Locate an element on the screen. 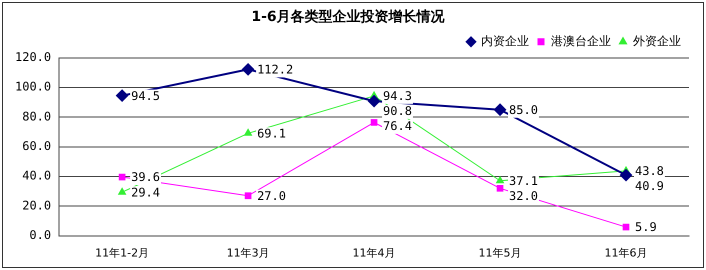 Image resolution: width=706 pixels, height=270 pixels. data-label: 5.9 is located at coordinates (646, 227).